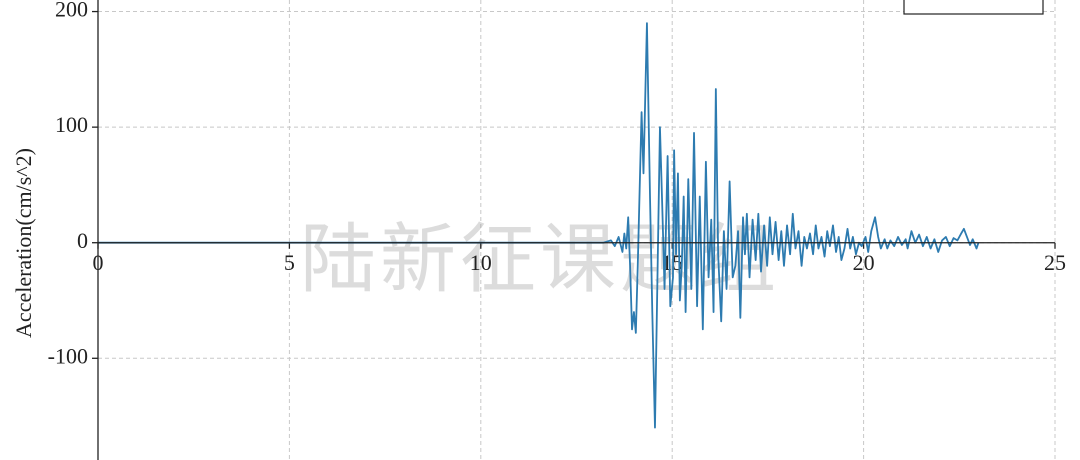 Image resolution: width=1080 pixels, height=460 pixels. What do you see at coordinates (68, 355) in the screenshot?
I see `y-tick-label: -100` at bounding box center [68, 355].